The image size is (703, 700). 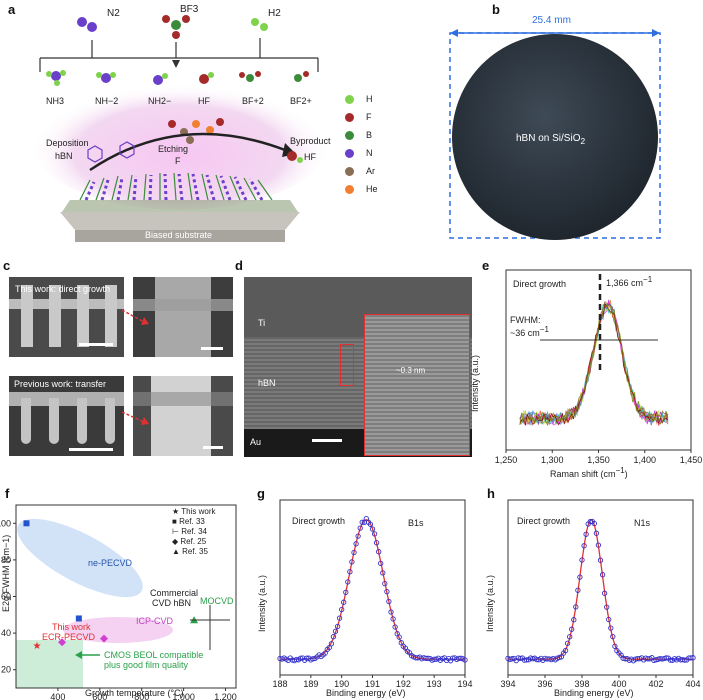 I want to click on square-icon: ■, so click(x=176, y=521).